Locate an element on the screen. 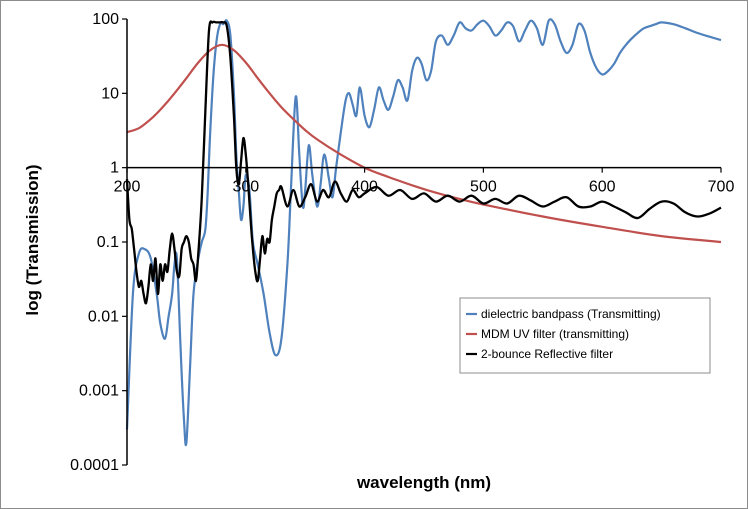 This screenshot has height=509, width=748. y-tick-label: 10 is located at coordinates (110, 93).